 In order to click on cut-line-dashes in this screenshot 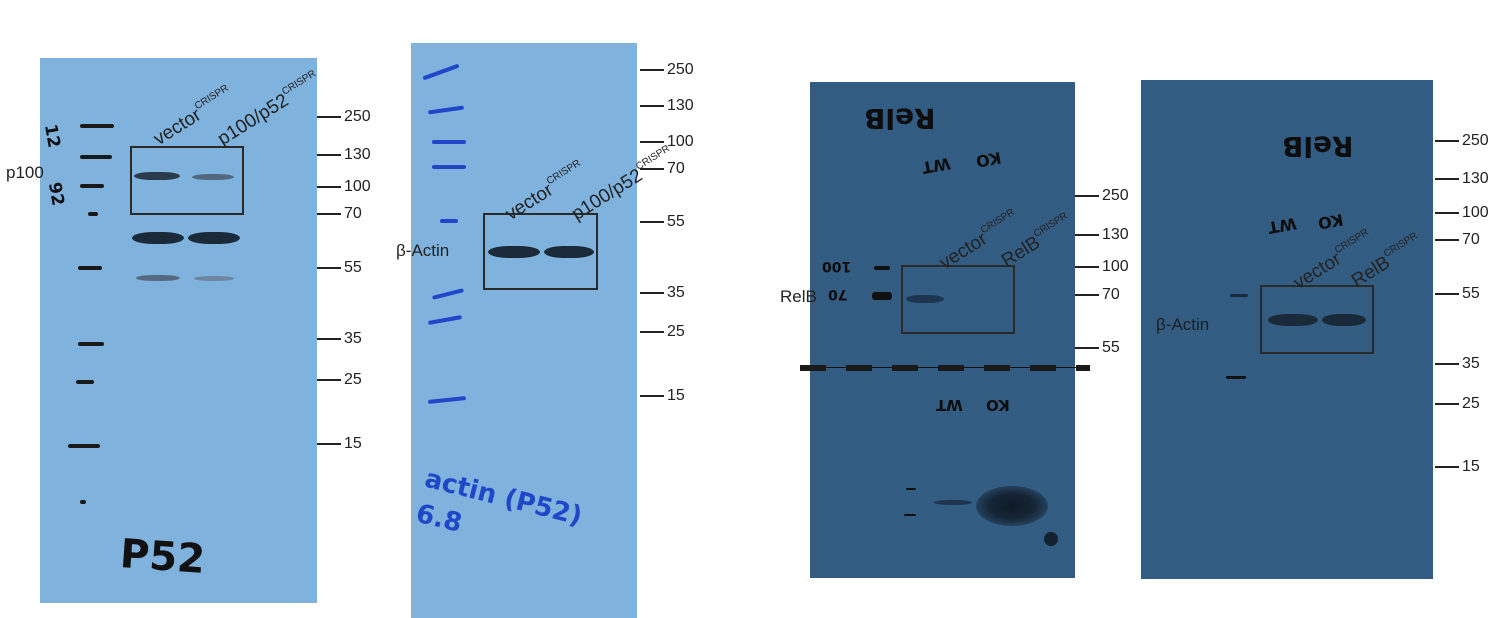, I will do `click(945, 368)`.